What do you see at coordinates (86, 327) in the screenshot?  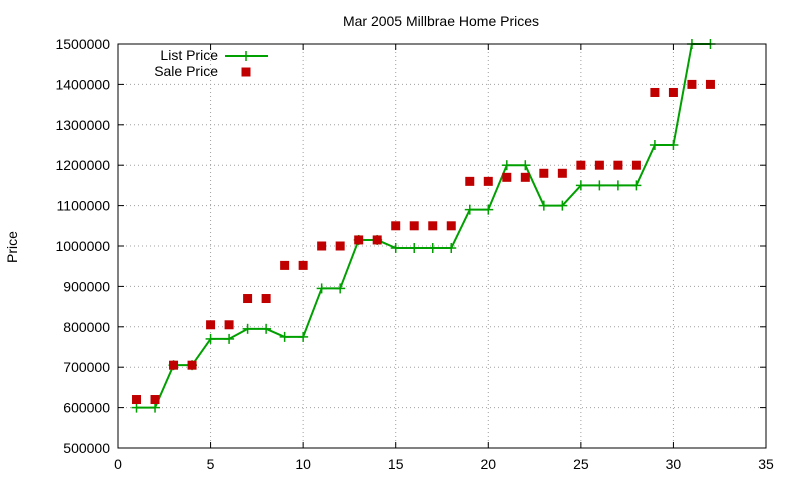 I see `y-tick-label: 800000` at bounding box center [86, 327].